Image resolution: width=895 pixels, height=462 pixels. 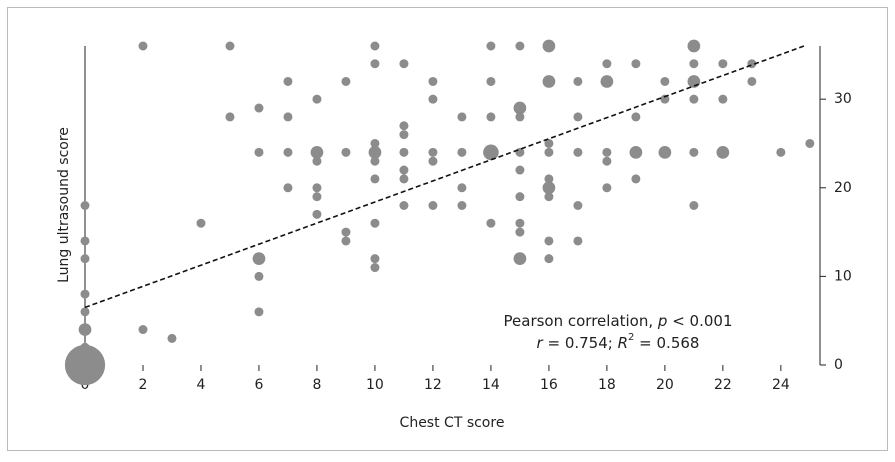 I want to click on annotation-part: r, so click(x=540, y=343).